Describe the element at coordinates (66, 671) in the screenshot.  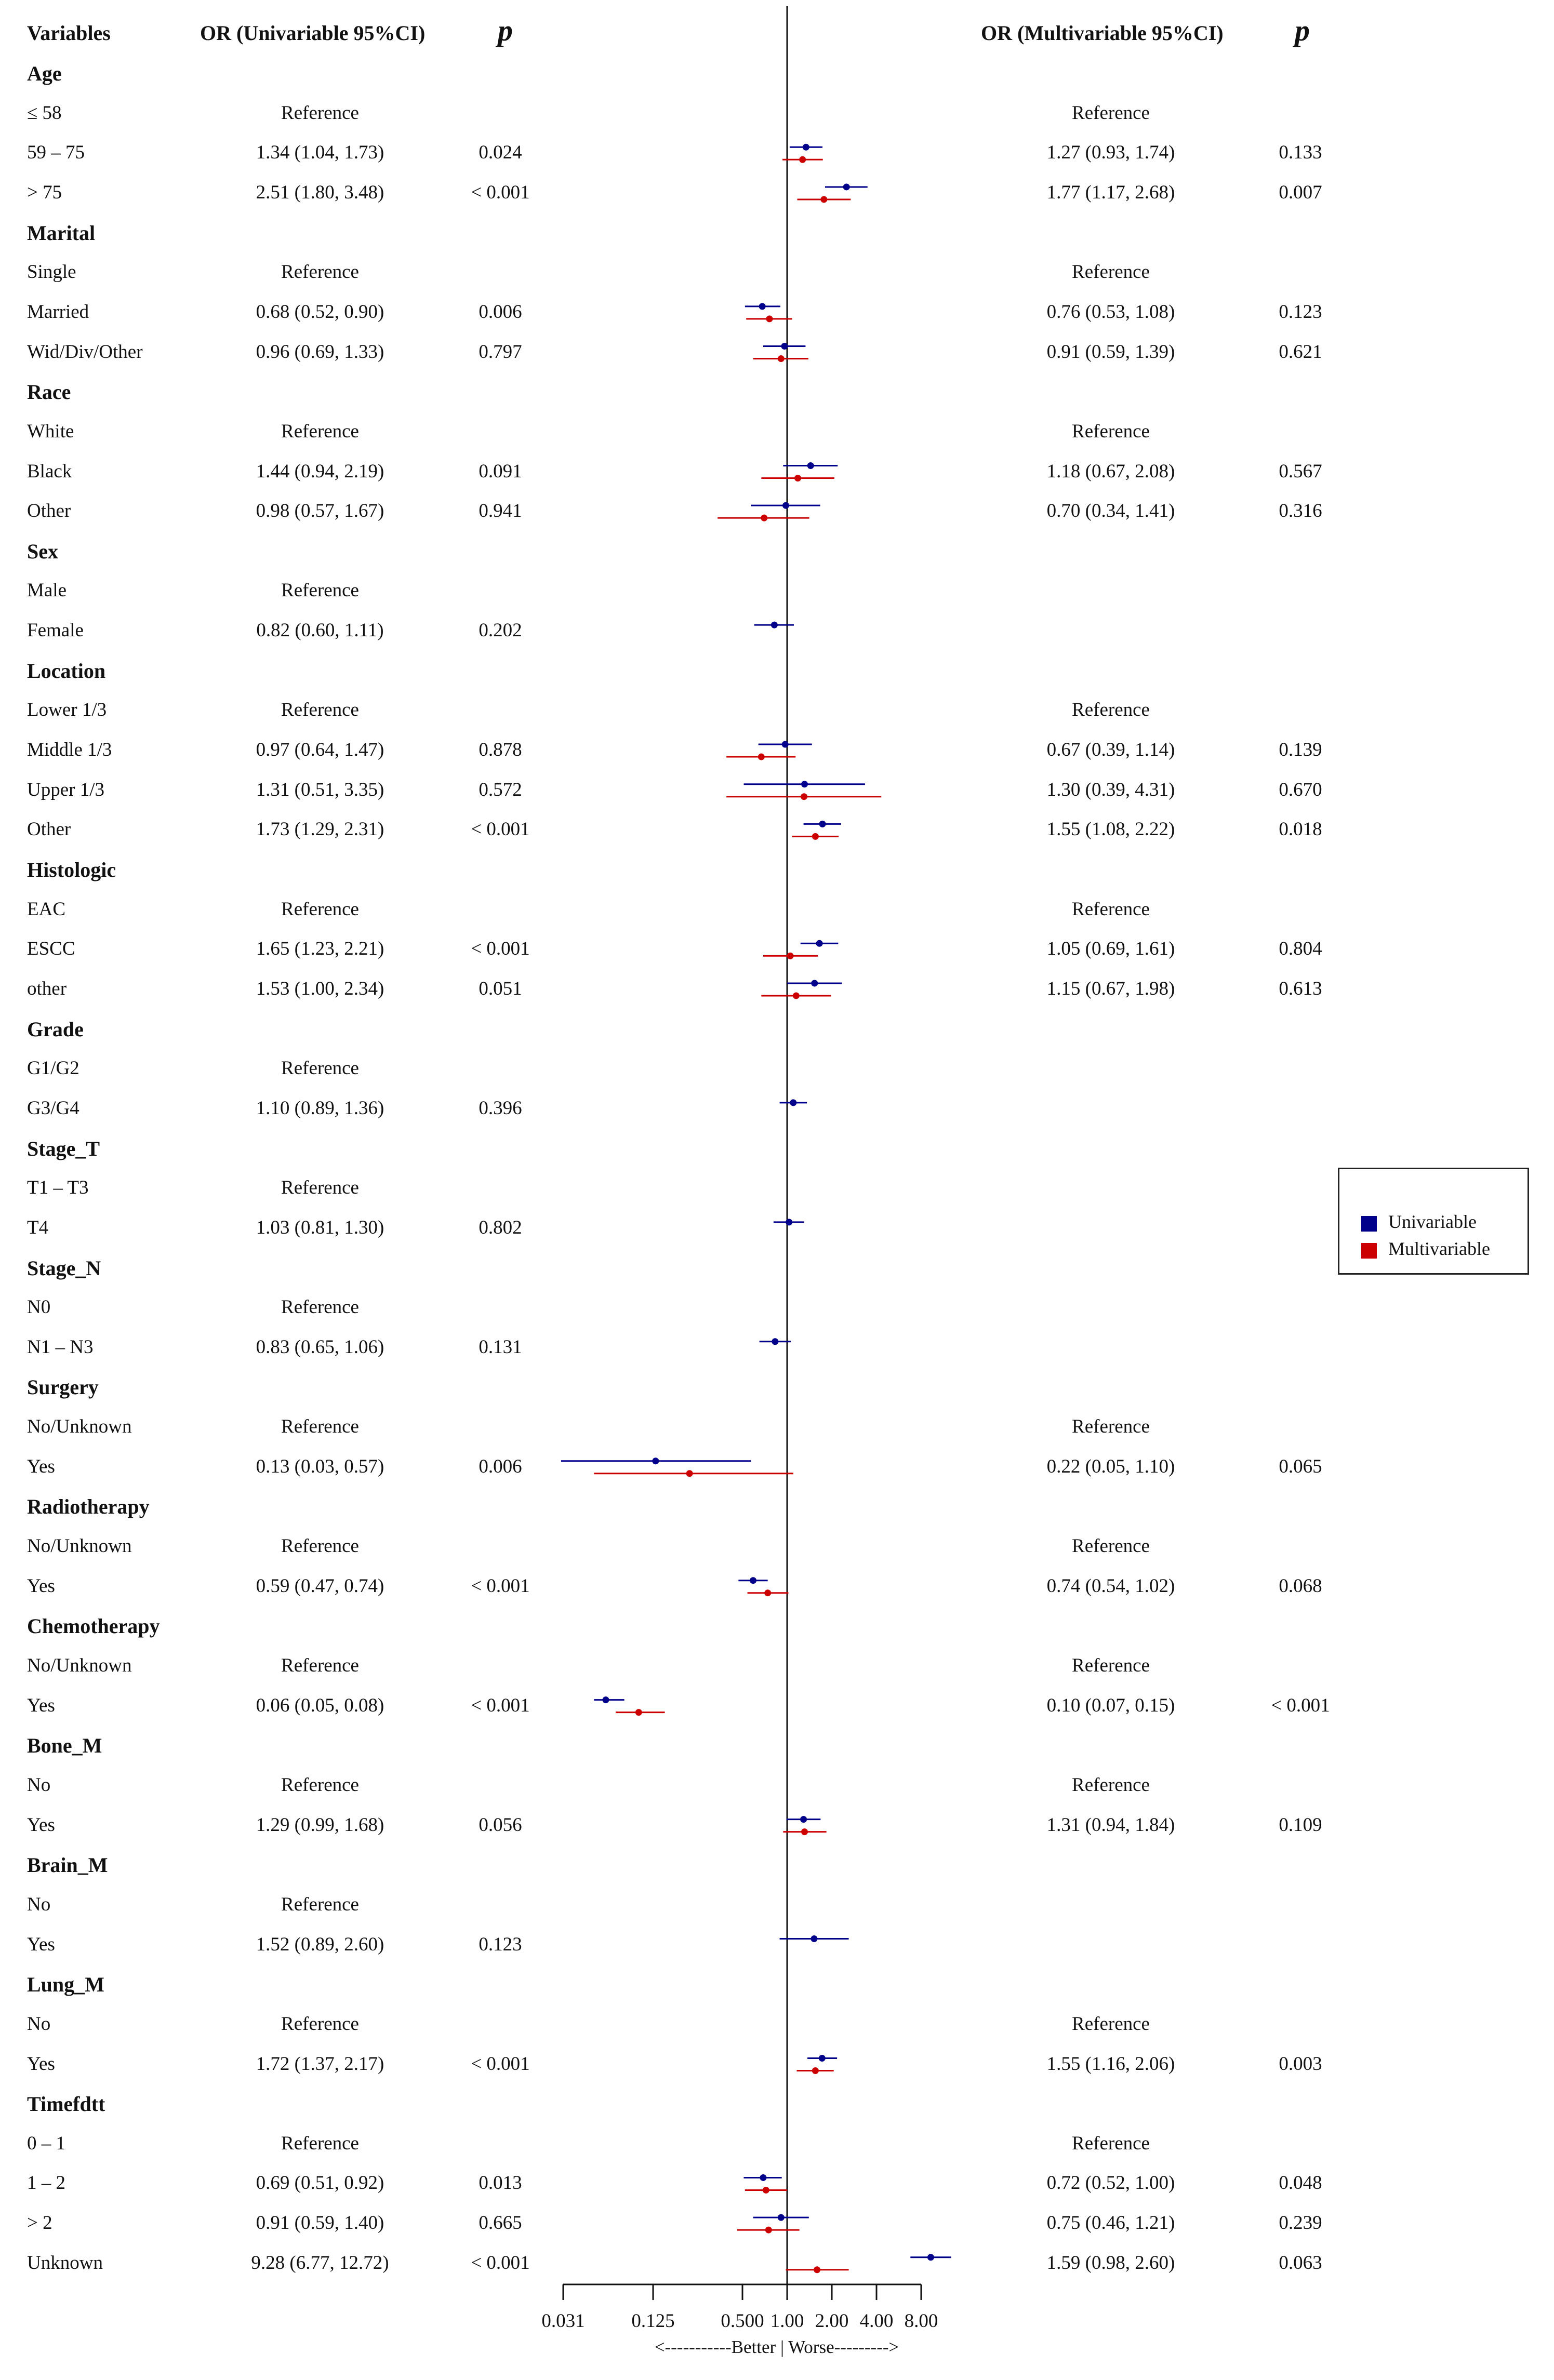
I see `group-label: Location` at that location.